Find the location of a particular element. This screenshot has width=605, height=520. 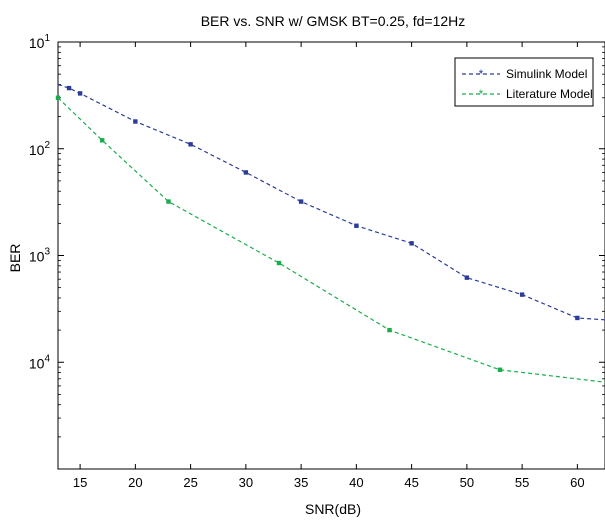

y-tick-label: 10³ is located at coordinates (40, 256).